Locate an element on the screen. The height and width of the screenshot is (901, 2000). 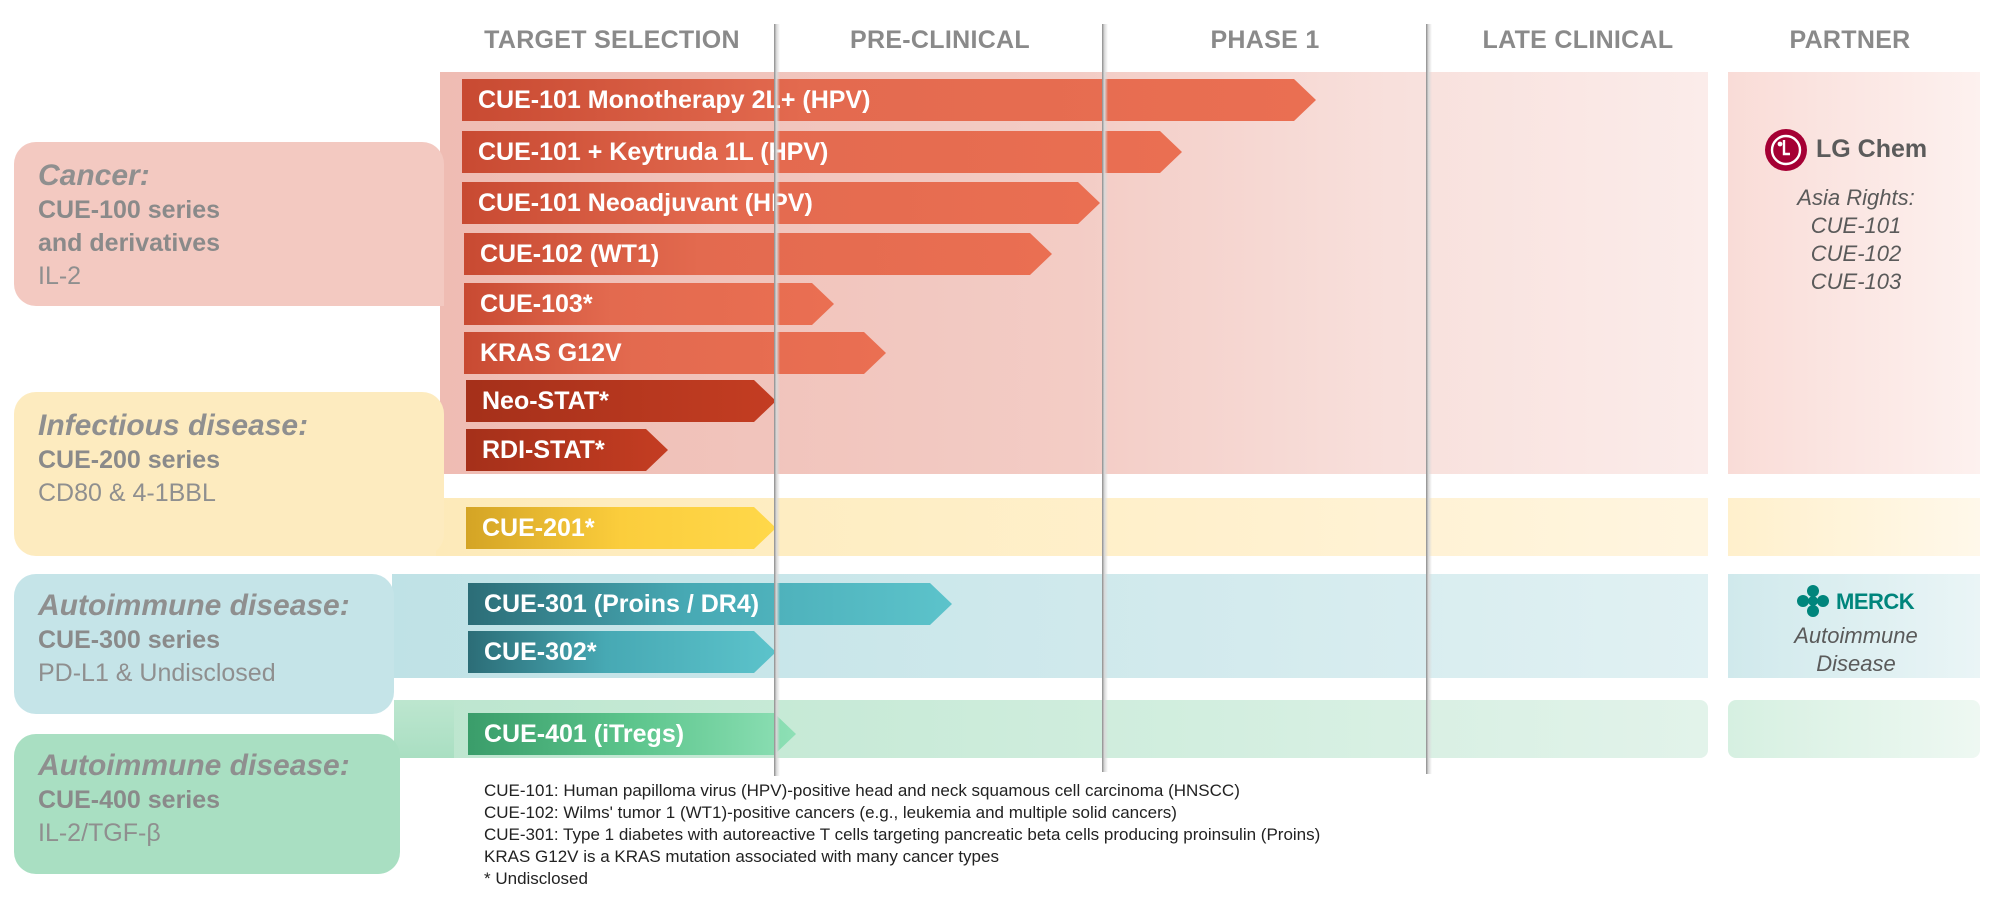
lg-chem-logo: LG Chem is located at coordinates (1859, 150).